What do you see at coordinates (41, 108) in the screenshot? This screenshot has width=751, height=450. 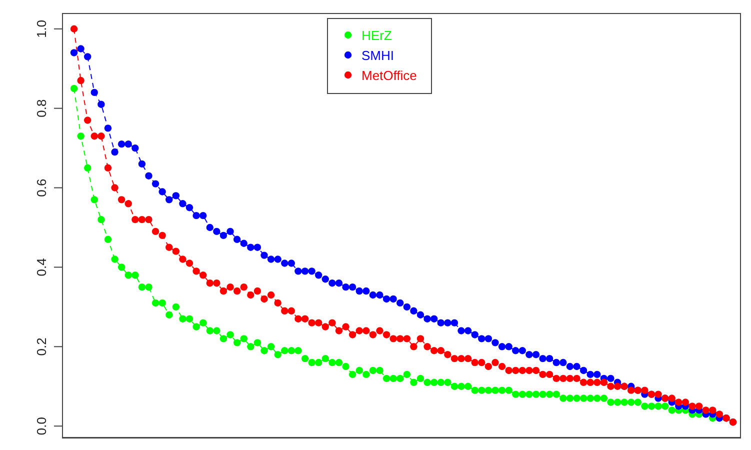 I see `y-tick-label: 0.8` at bounding box center [41, 108].